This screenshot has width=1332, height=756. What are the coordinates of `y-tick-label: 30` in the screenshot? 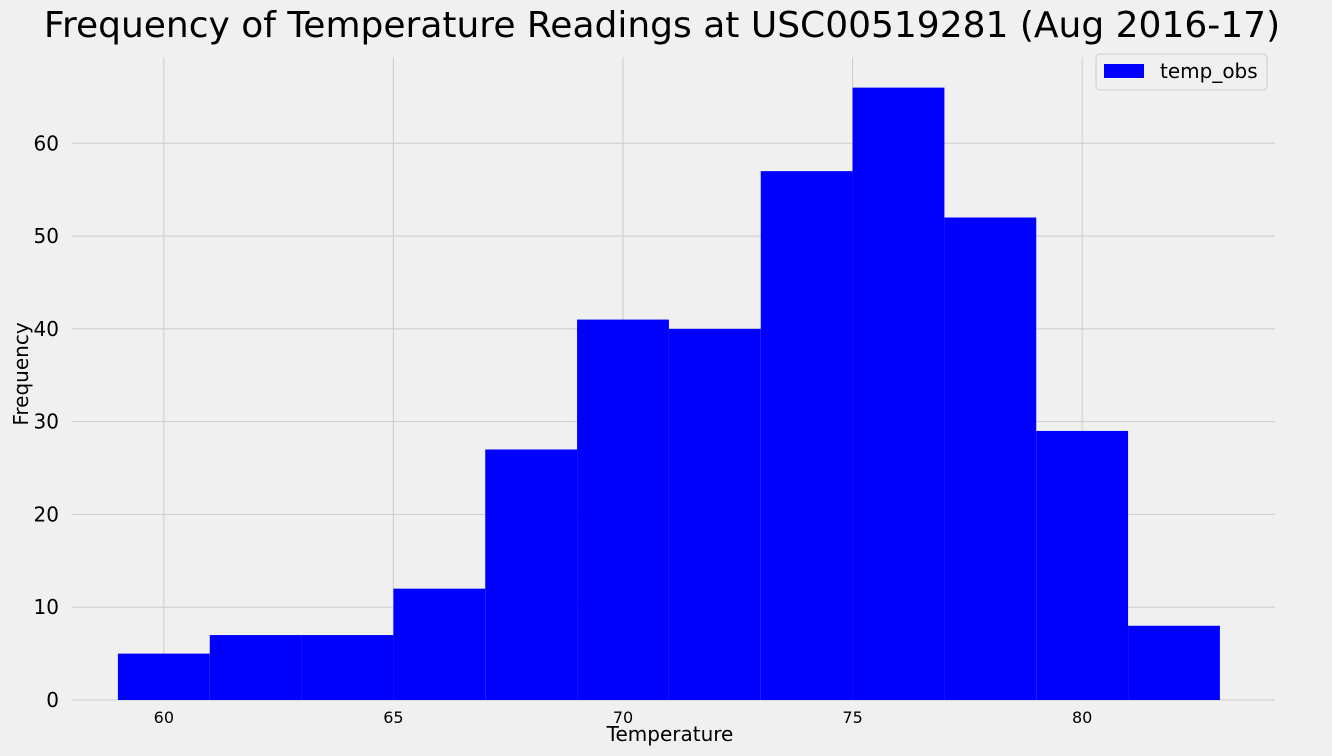 It's located at (46, 422).